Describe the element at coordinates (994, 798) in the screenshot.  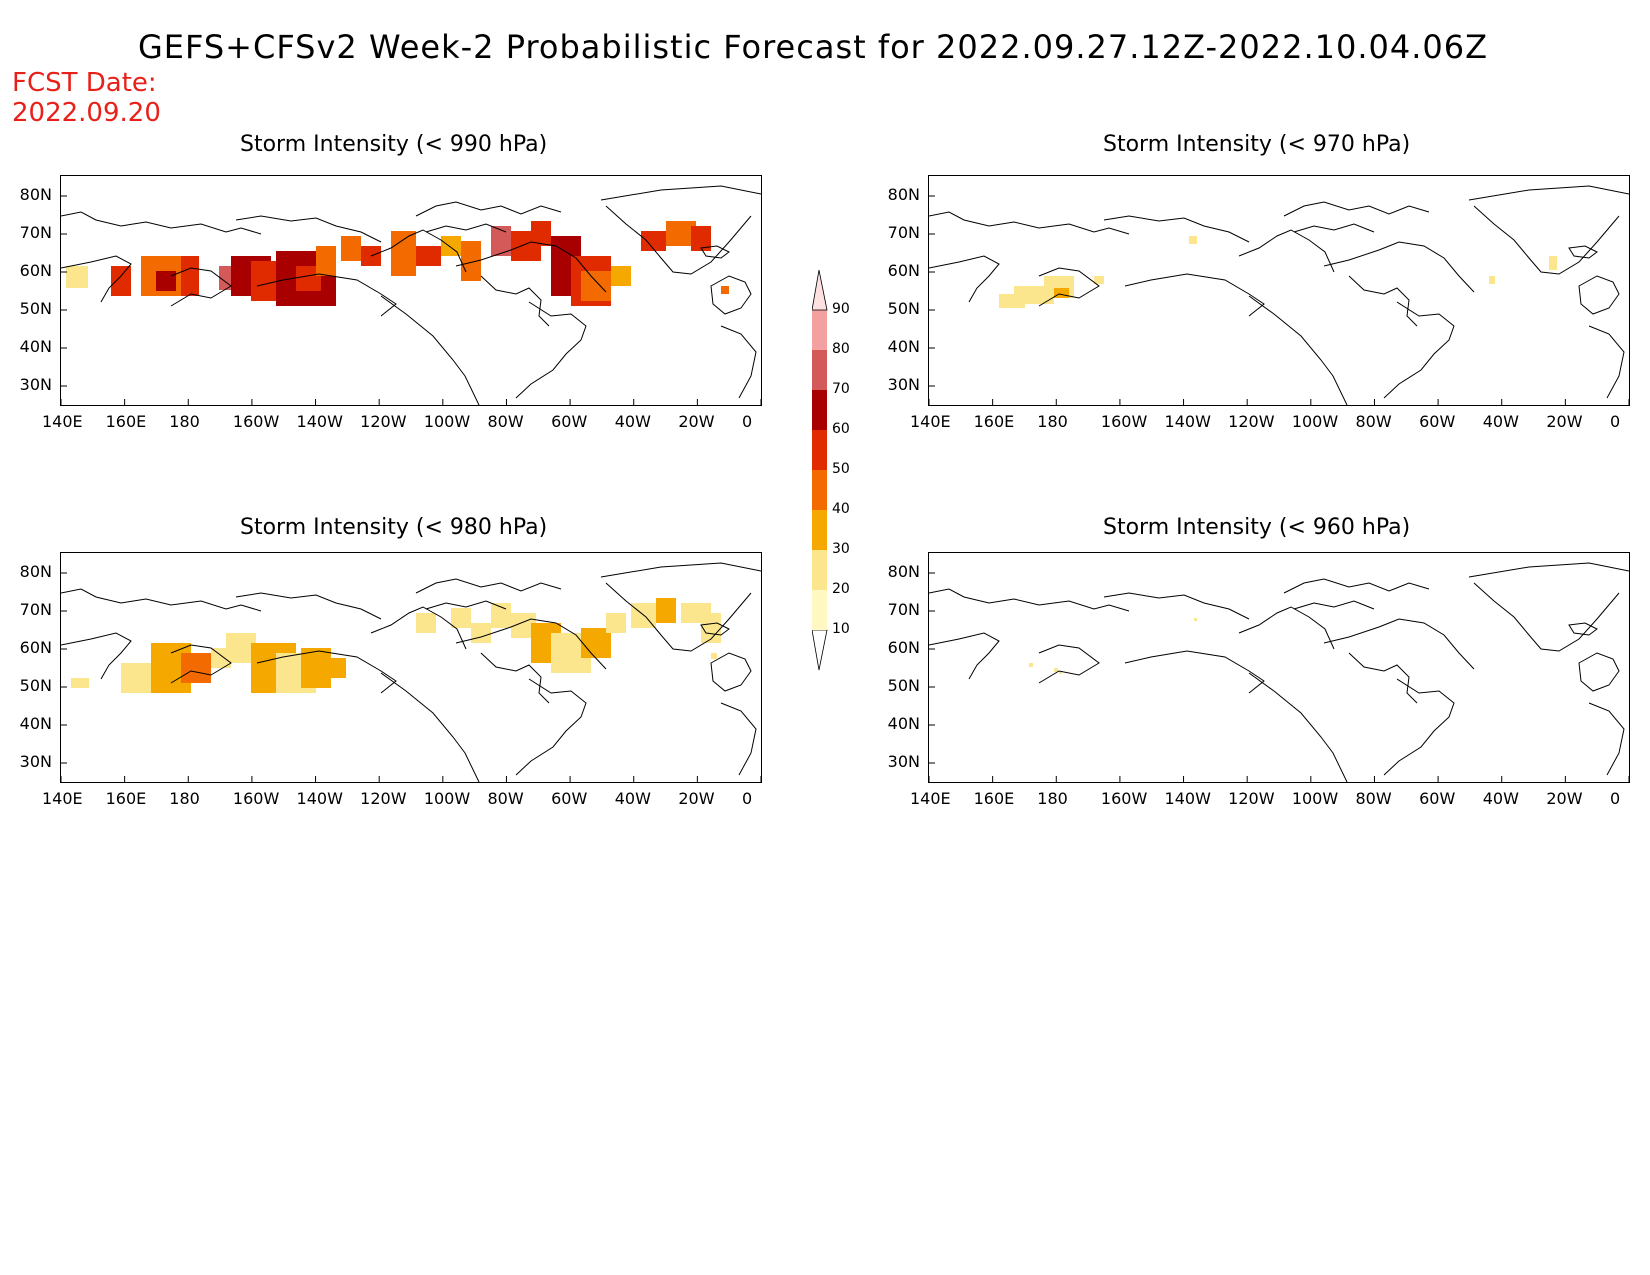
I see `lon-tick-label: 160E` at that location.